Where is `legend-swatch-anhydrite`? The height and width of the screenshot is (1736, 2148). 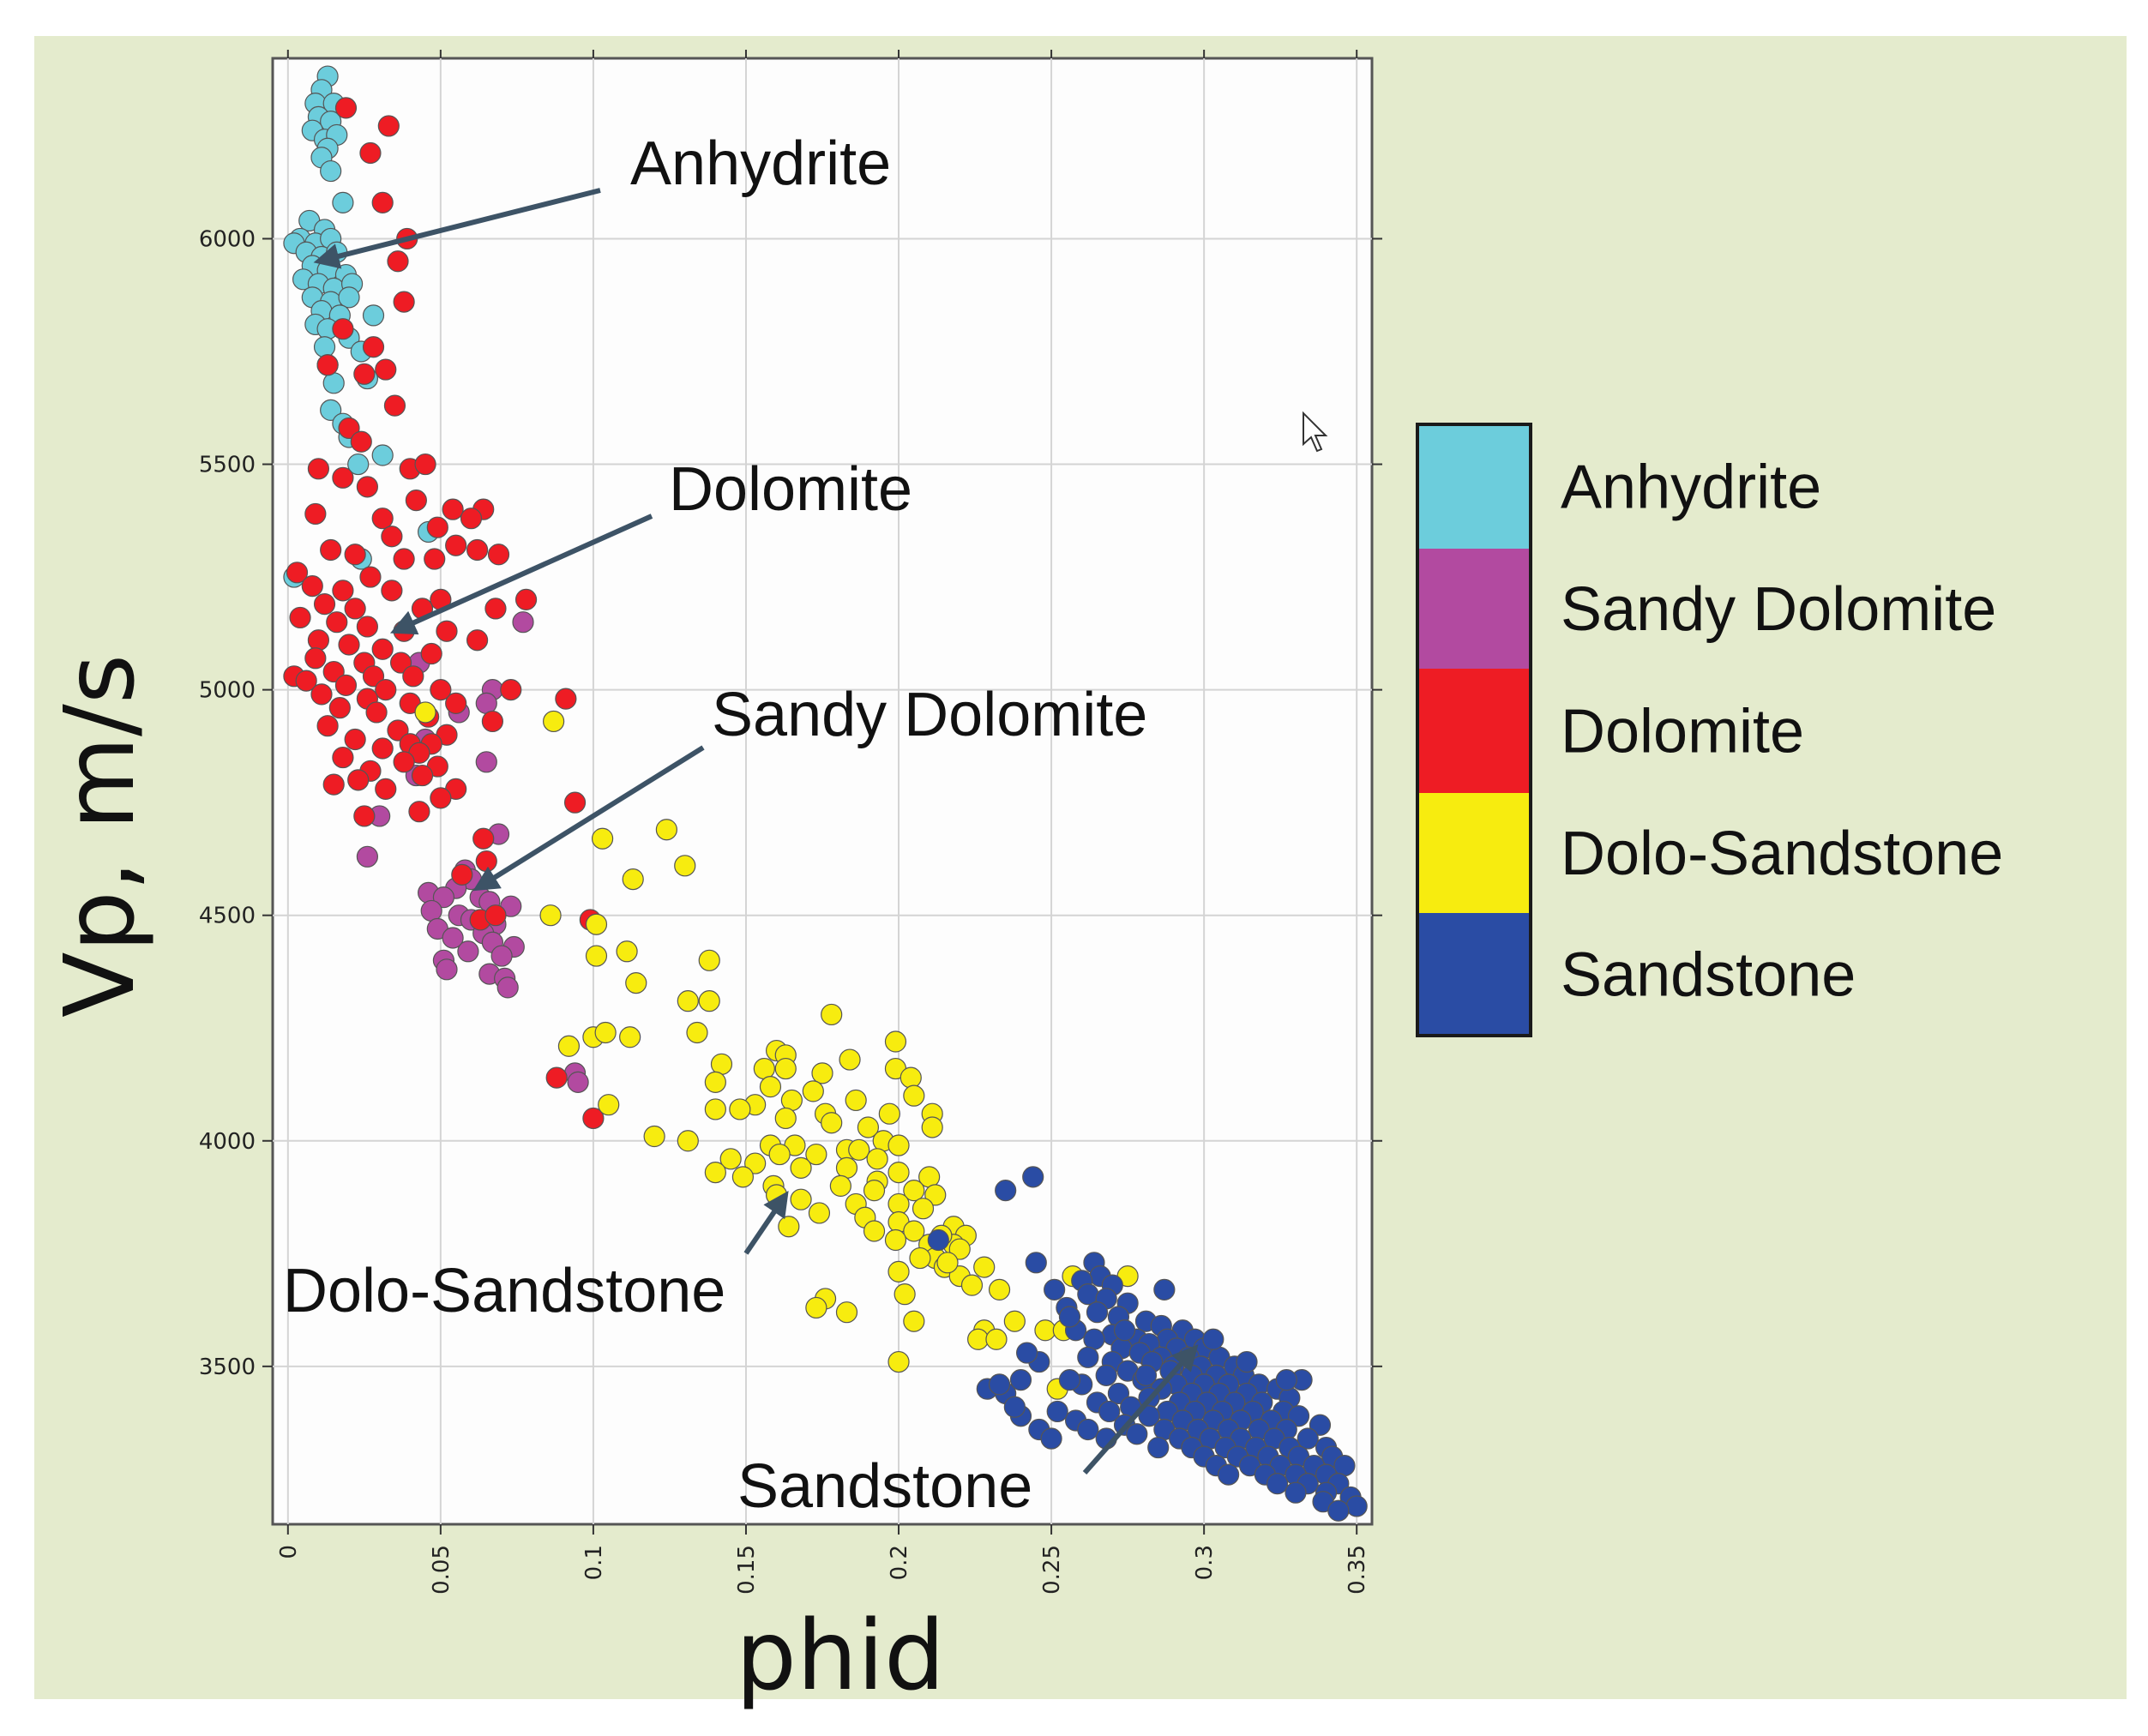 legend-swatch-anhydrite is located at coordinates (1474, 486).